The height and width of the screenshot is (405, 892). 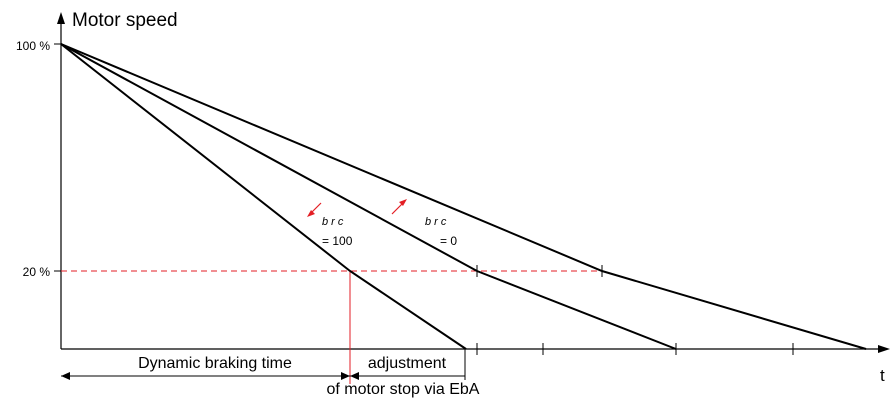 I want to click on y-axis-arrow, so click(x=61, y=18).